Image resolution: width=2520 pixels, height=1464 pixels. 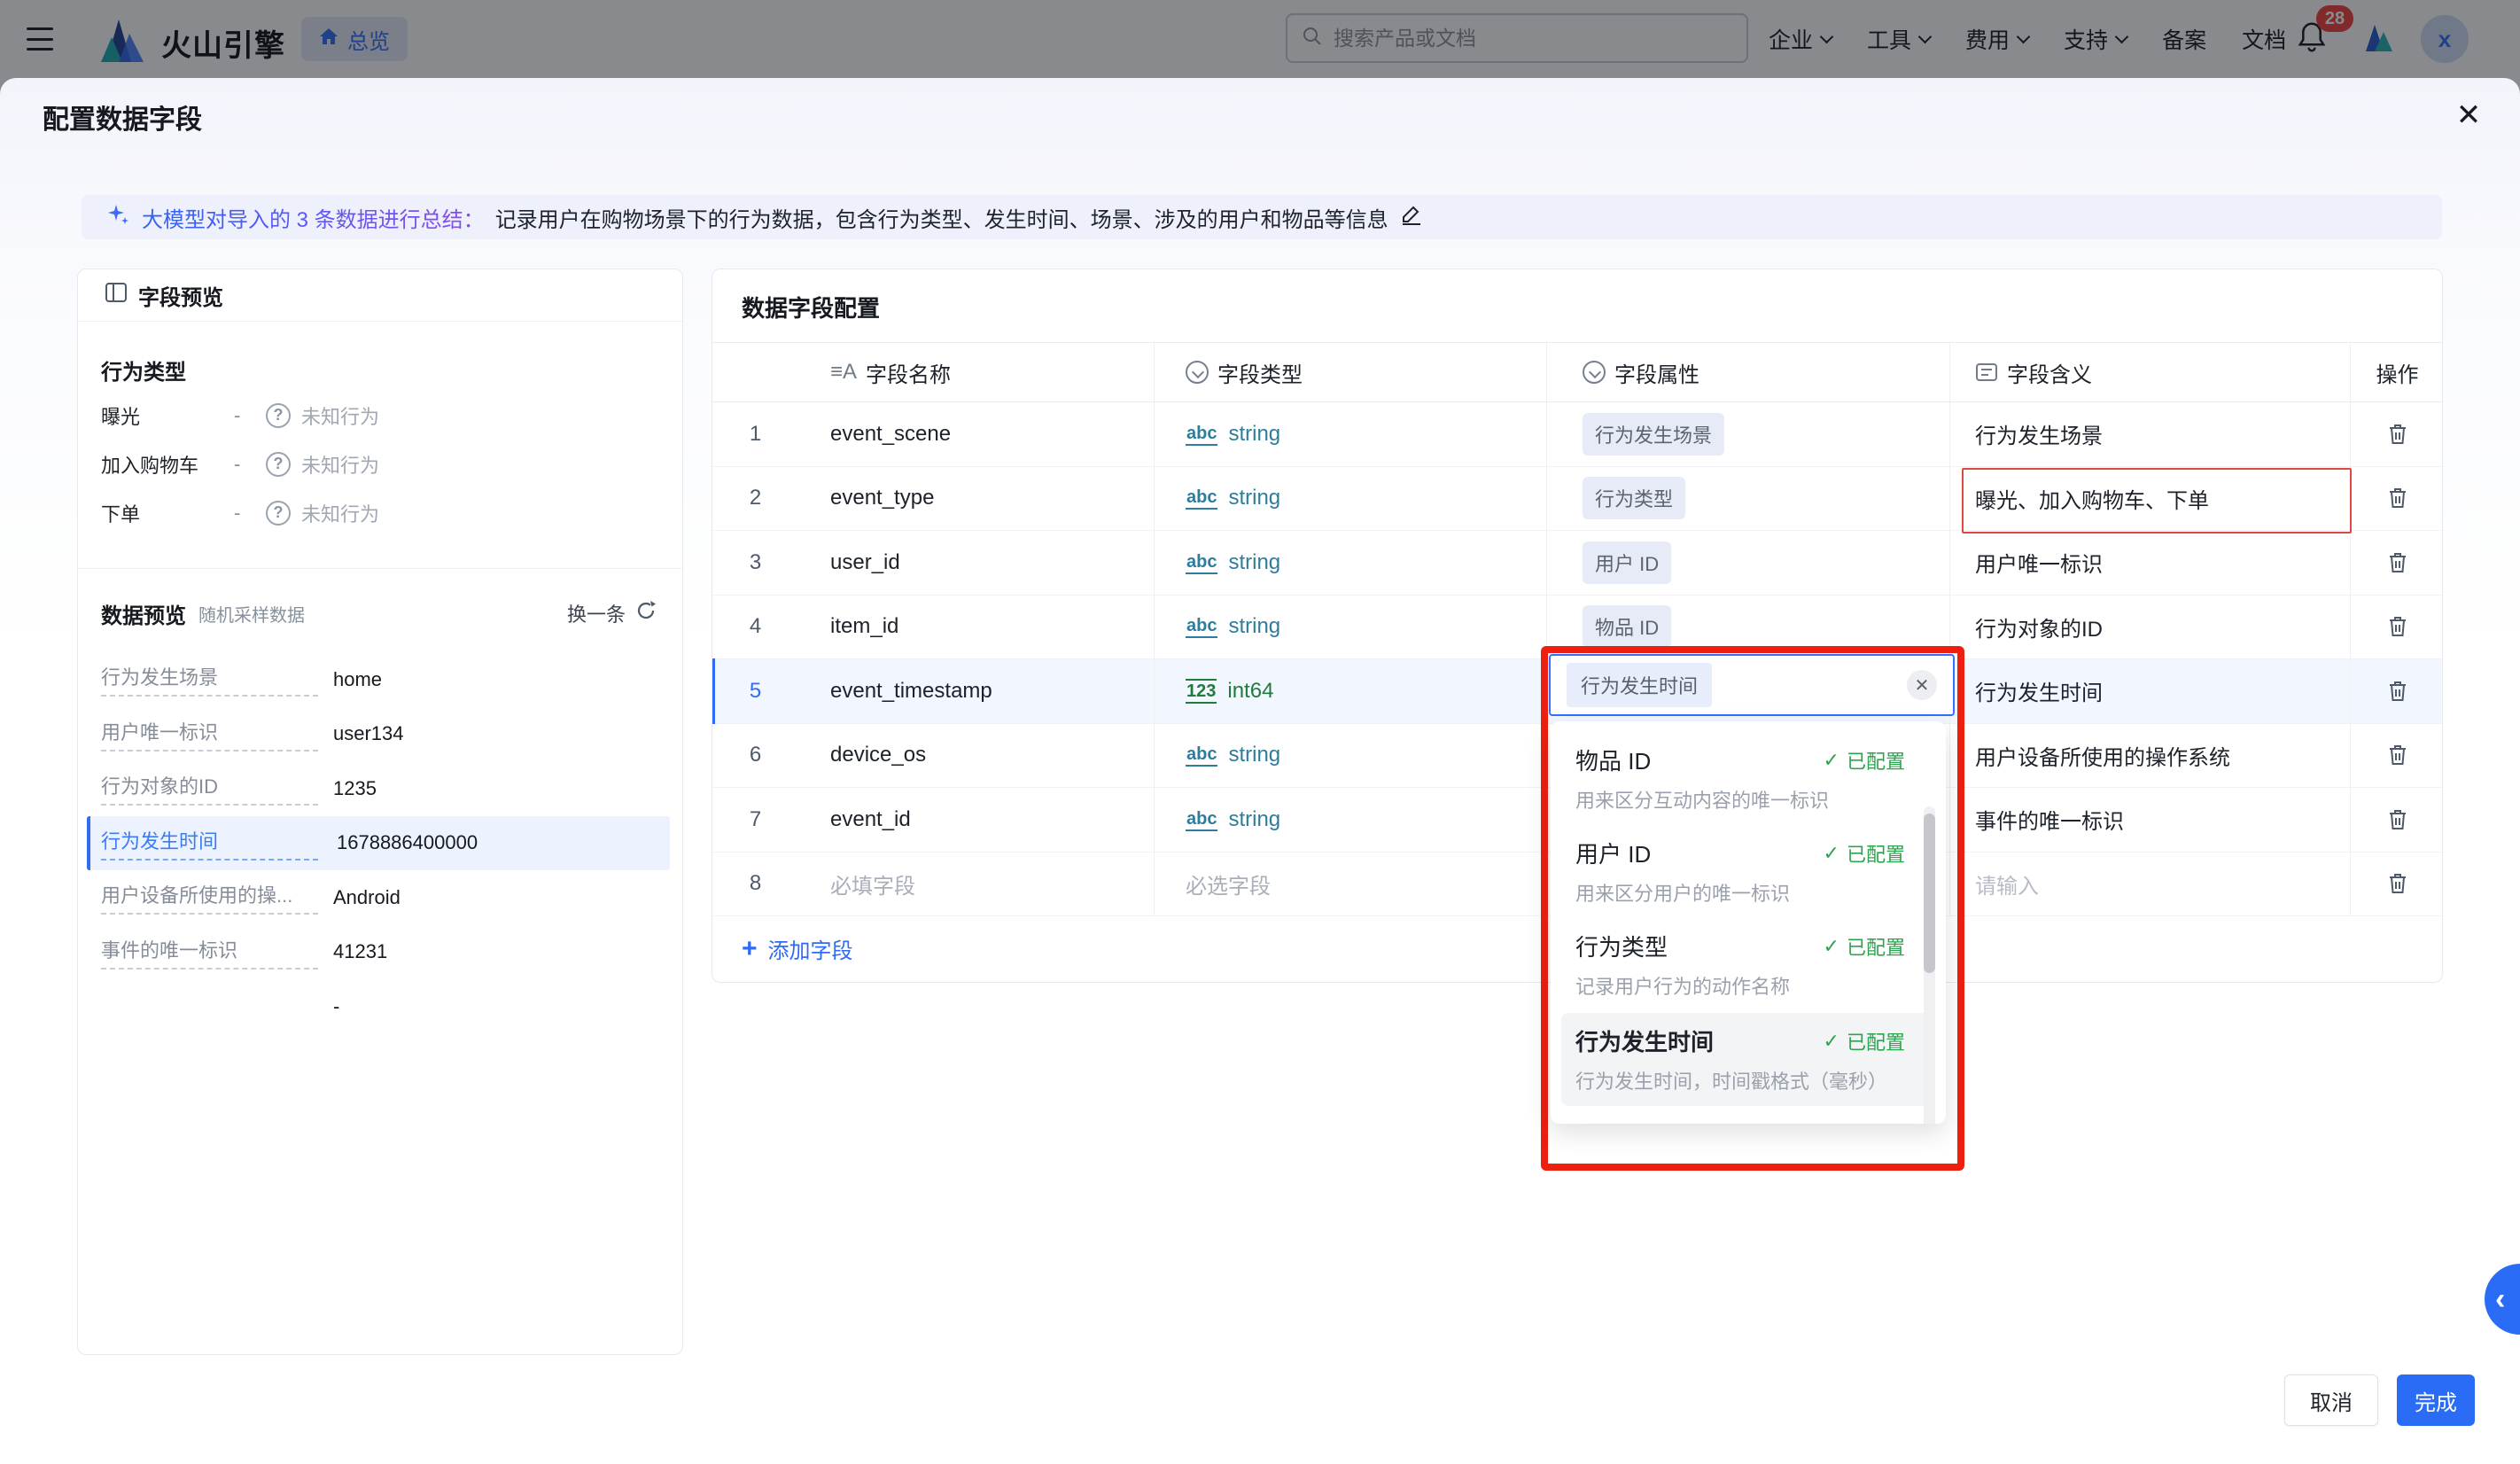 I want to click on banner-highlight: 大模型对导入的 3 条数据进行总结：, so click(x=313, y=217).